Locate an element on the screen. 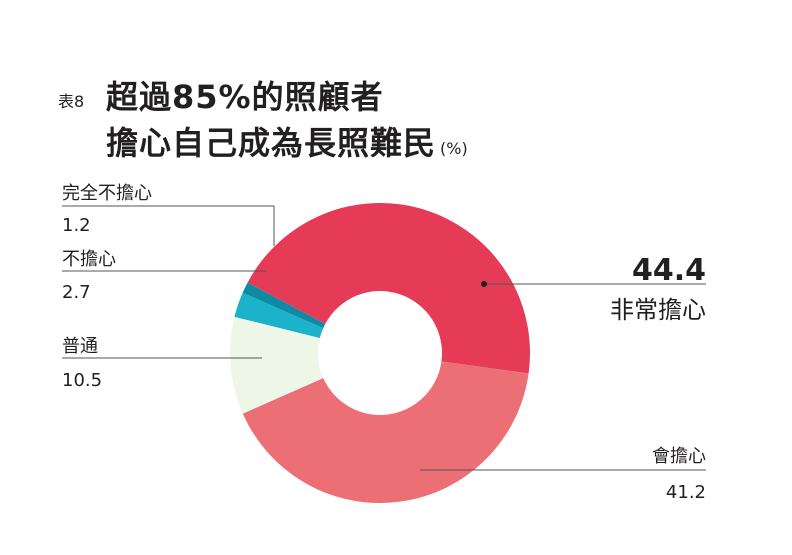 The height and width of the screenshot is (555, 792). donut-slice-not-worried is located at coordinates (279, 315).